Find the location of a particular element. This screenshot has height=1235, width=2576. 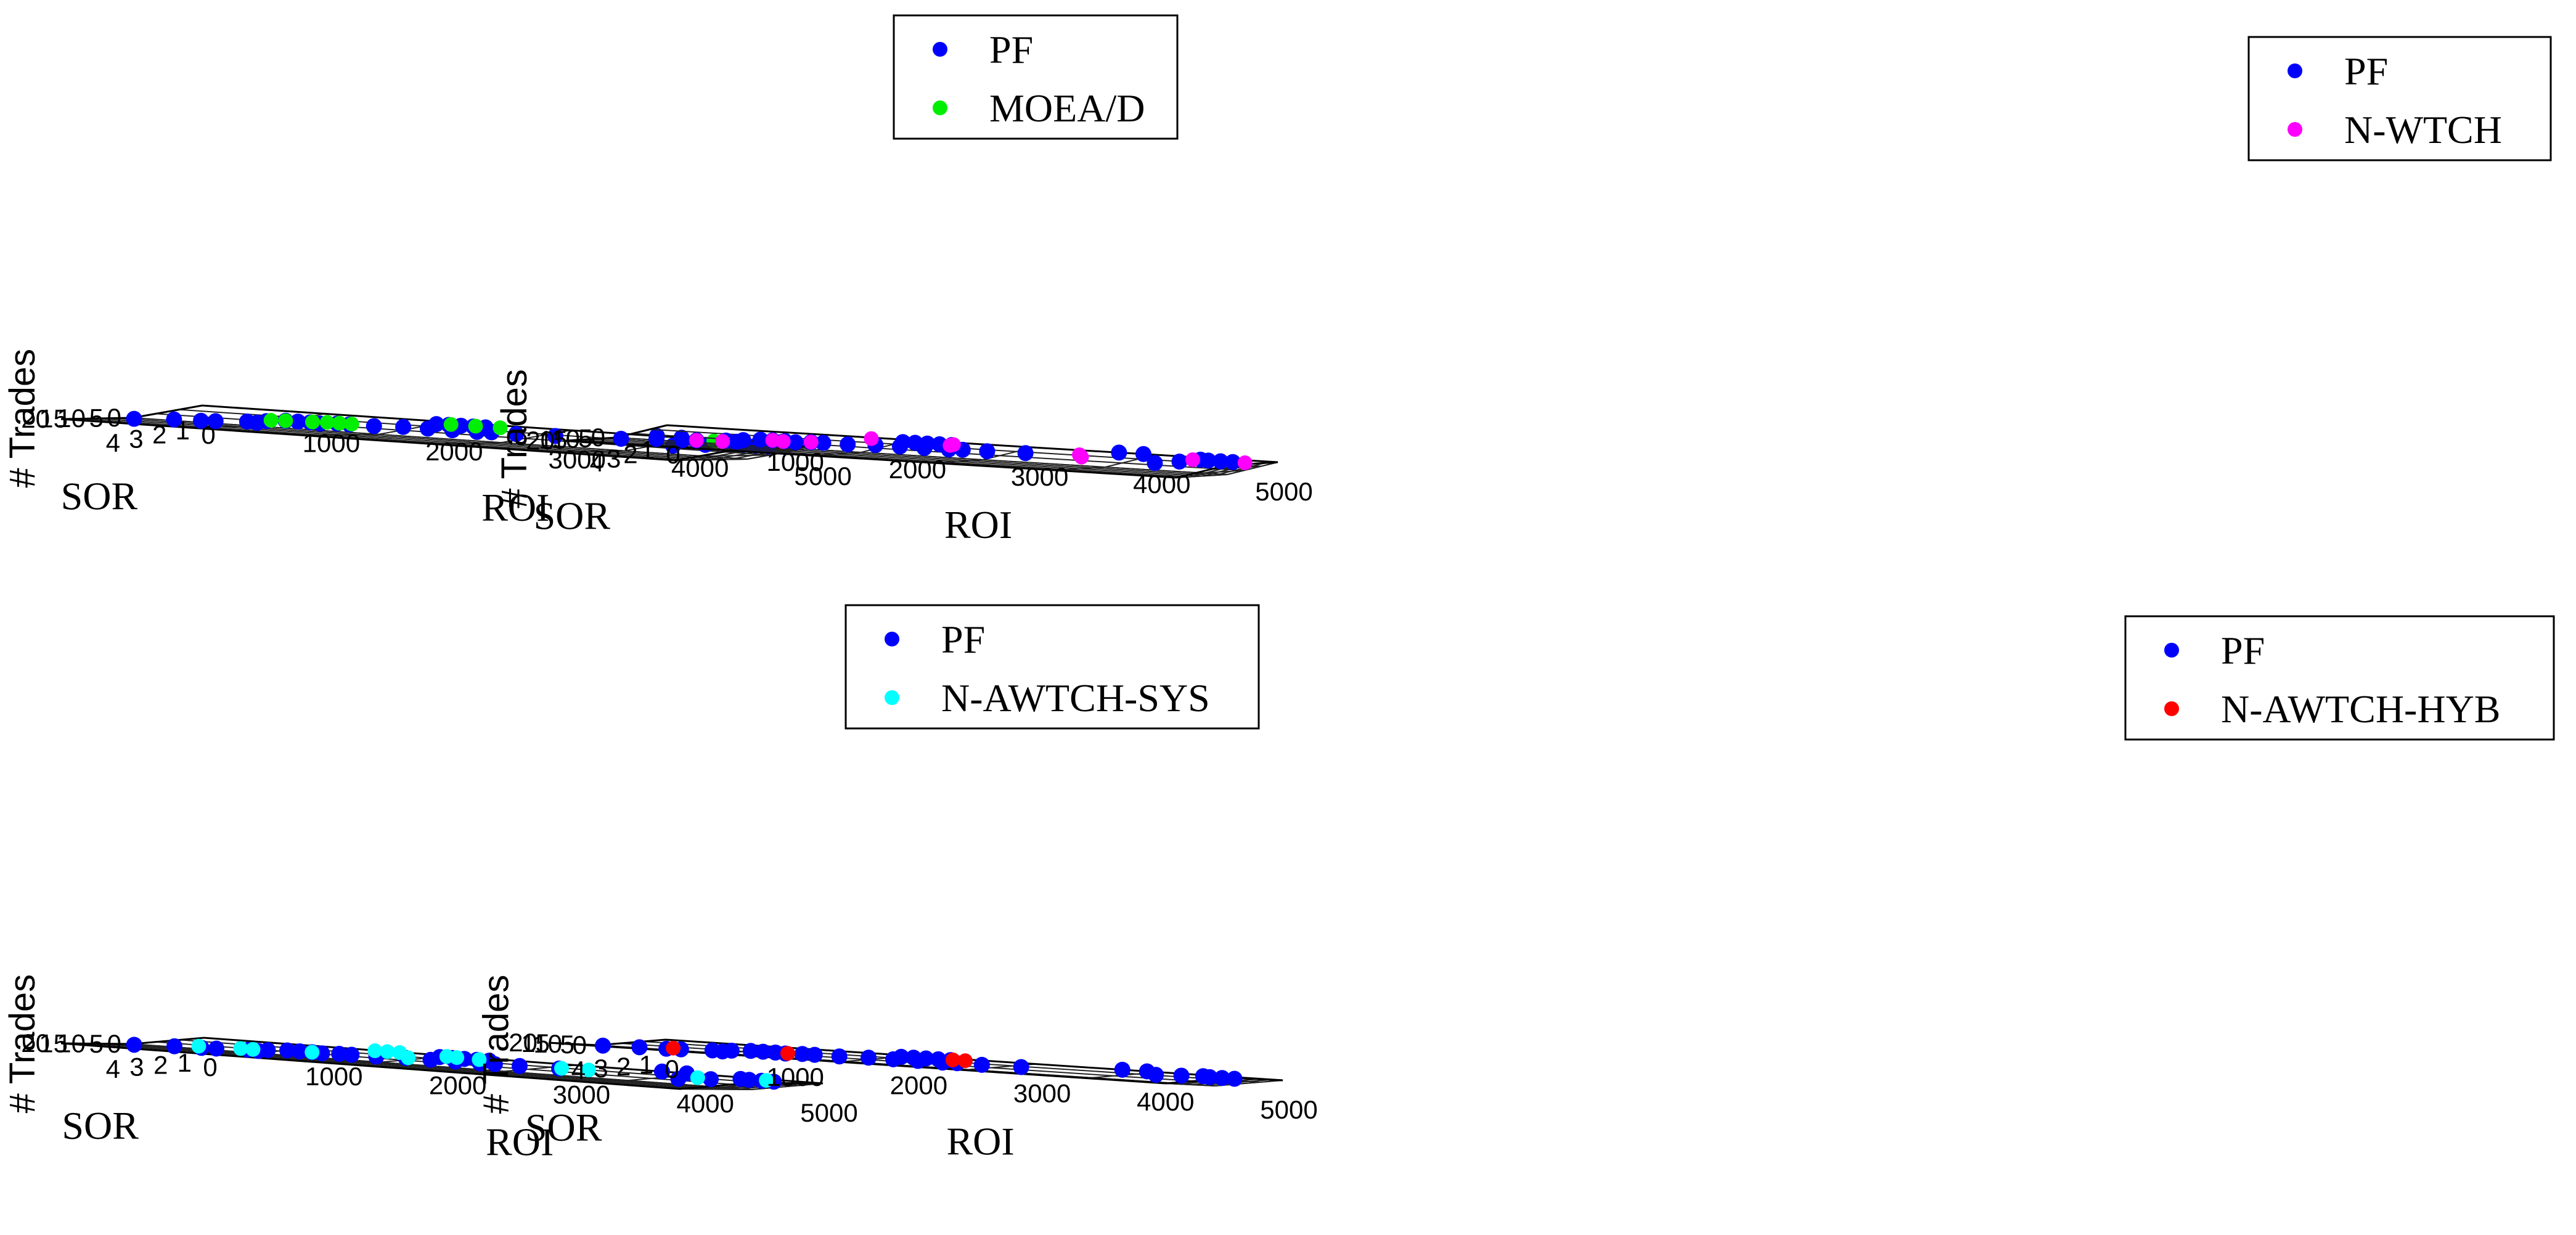

x-tick-label: 4000 is located at coordinates (705, 1103).